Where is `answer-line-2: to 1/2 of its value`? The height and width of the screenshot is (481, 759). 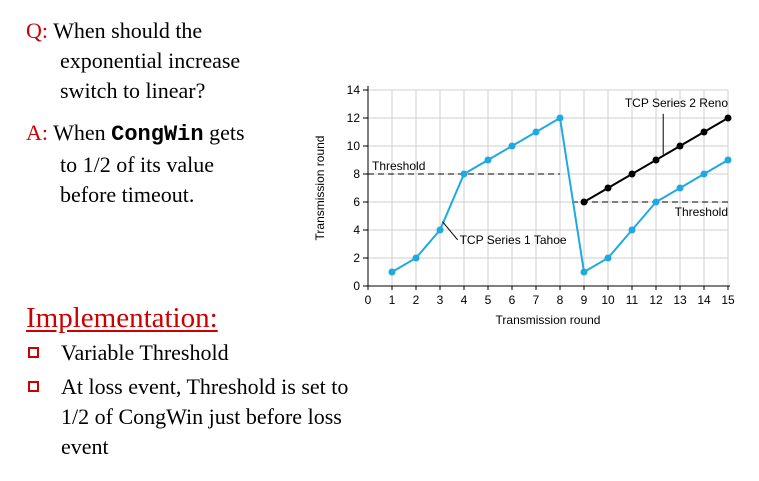
answer-line-2: to 1/2 of its value is located at coordinates (137, 164).